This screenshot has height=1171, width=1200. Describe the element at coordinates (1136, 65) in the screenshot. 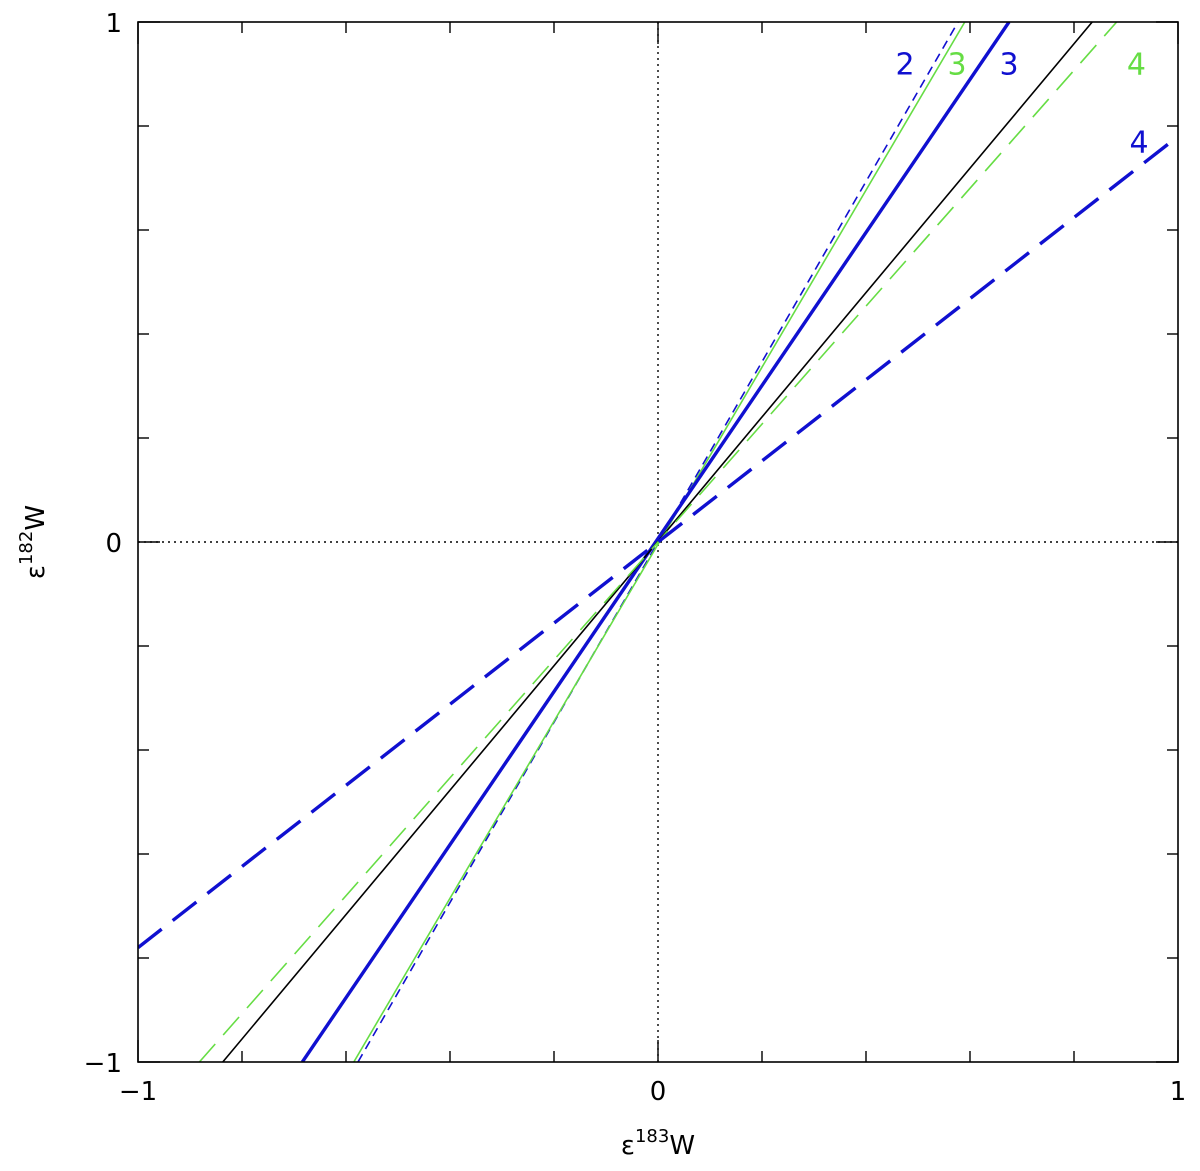

I see `curve-label-4: 4` at that location.